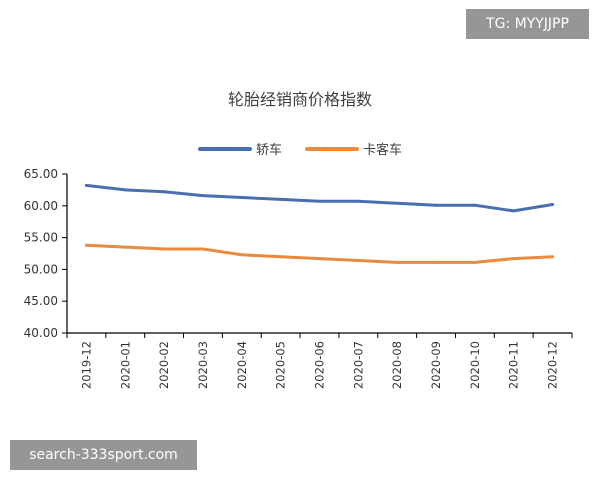 This screenshot has width=600, height=480. Describe the element at coordinates (41, 238) in the screenshot. I see `y-tick-label: 55.00` at that location.